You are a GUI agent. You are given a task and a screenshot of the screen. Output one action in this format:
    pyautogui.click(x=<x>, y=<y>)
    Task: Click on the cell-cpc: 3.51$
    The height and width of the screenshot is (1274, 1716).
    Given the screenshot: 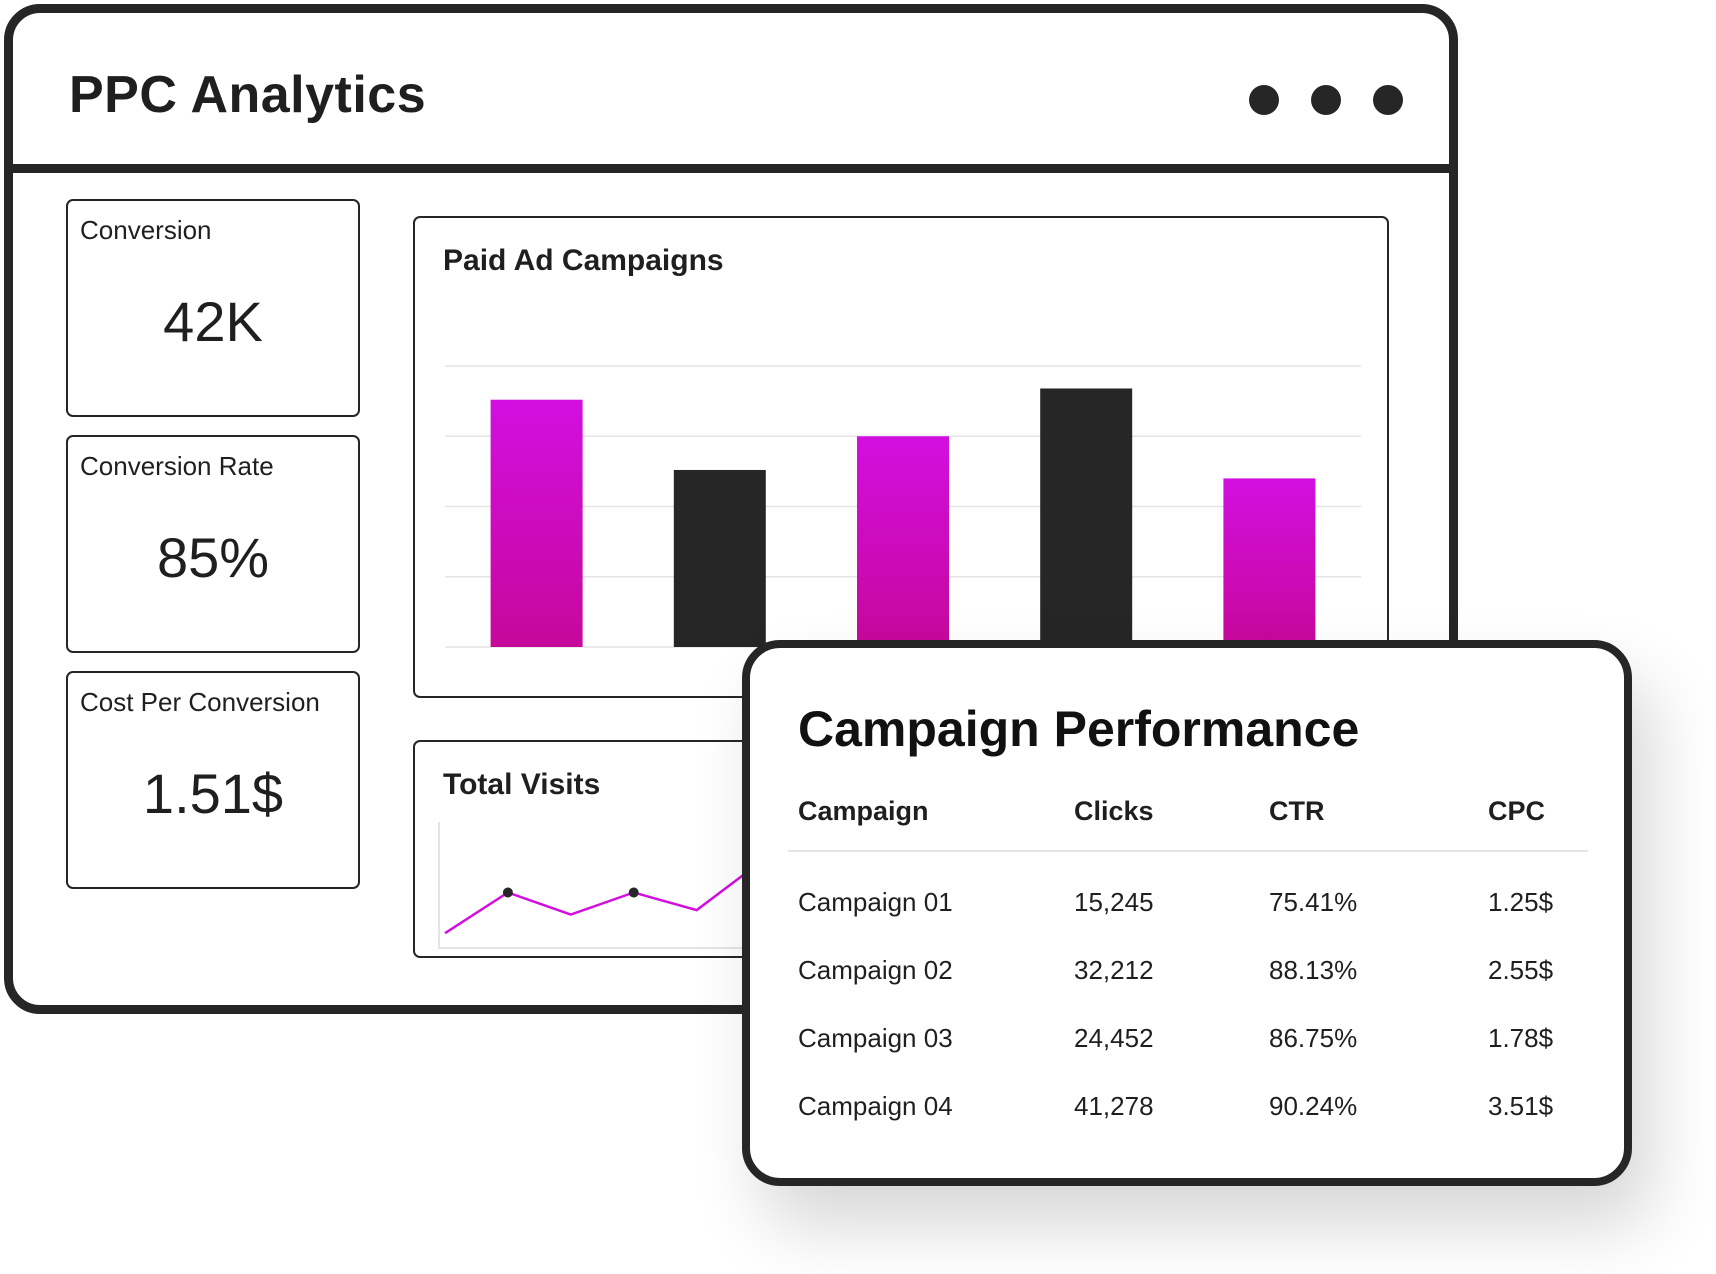 What is the action you would take?
    pyautogui.click(x=1521, y=1105)
    